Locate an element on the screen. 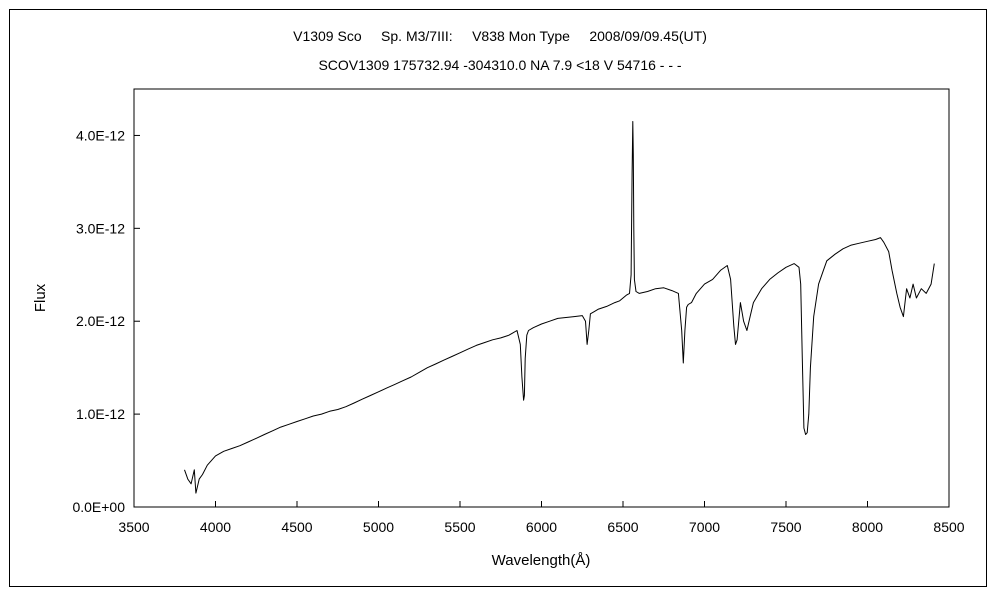 The width and height of the screenshot is (1000, 600). x-tick-label: 3500 is located at coordinates (133, 527).